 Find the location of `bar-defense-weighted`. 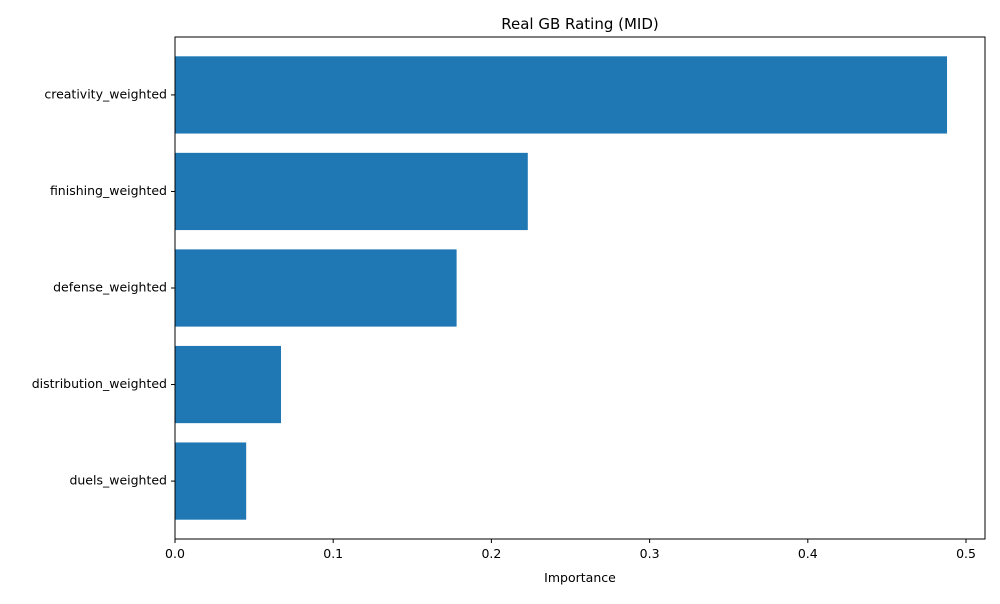

bar-defense-weighted is located at coordinates (316, 288).